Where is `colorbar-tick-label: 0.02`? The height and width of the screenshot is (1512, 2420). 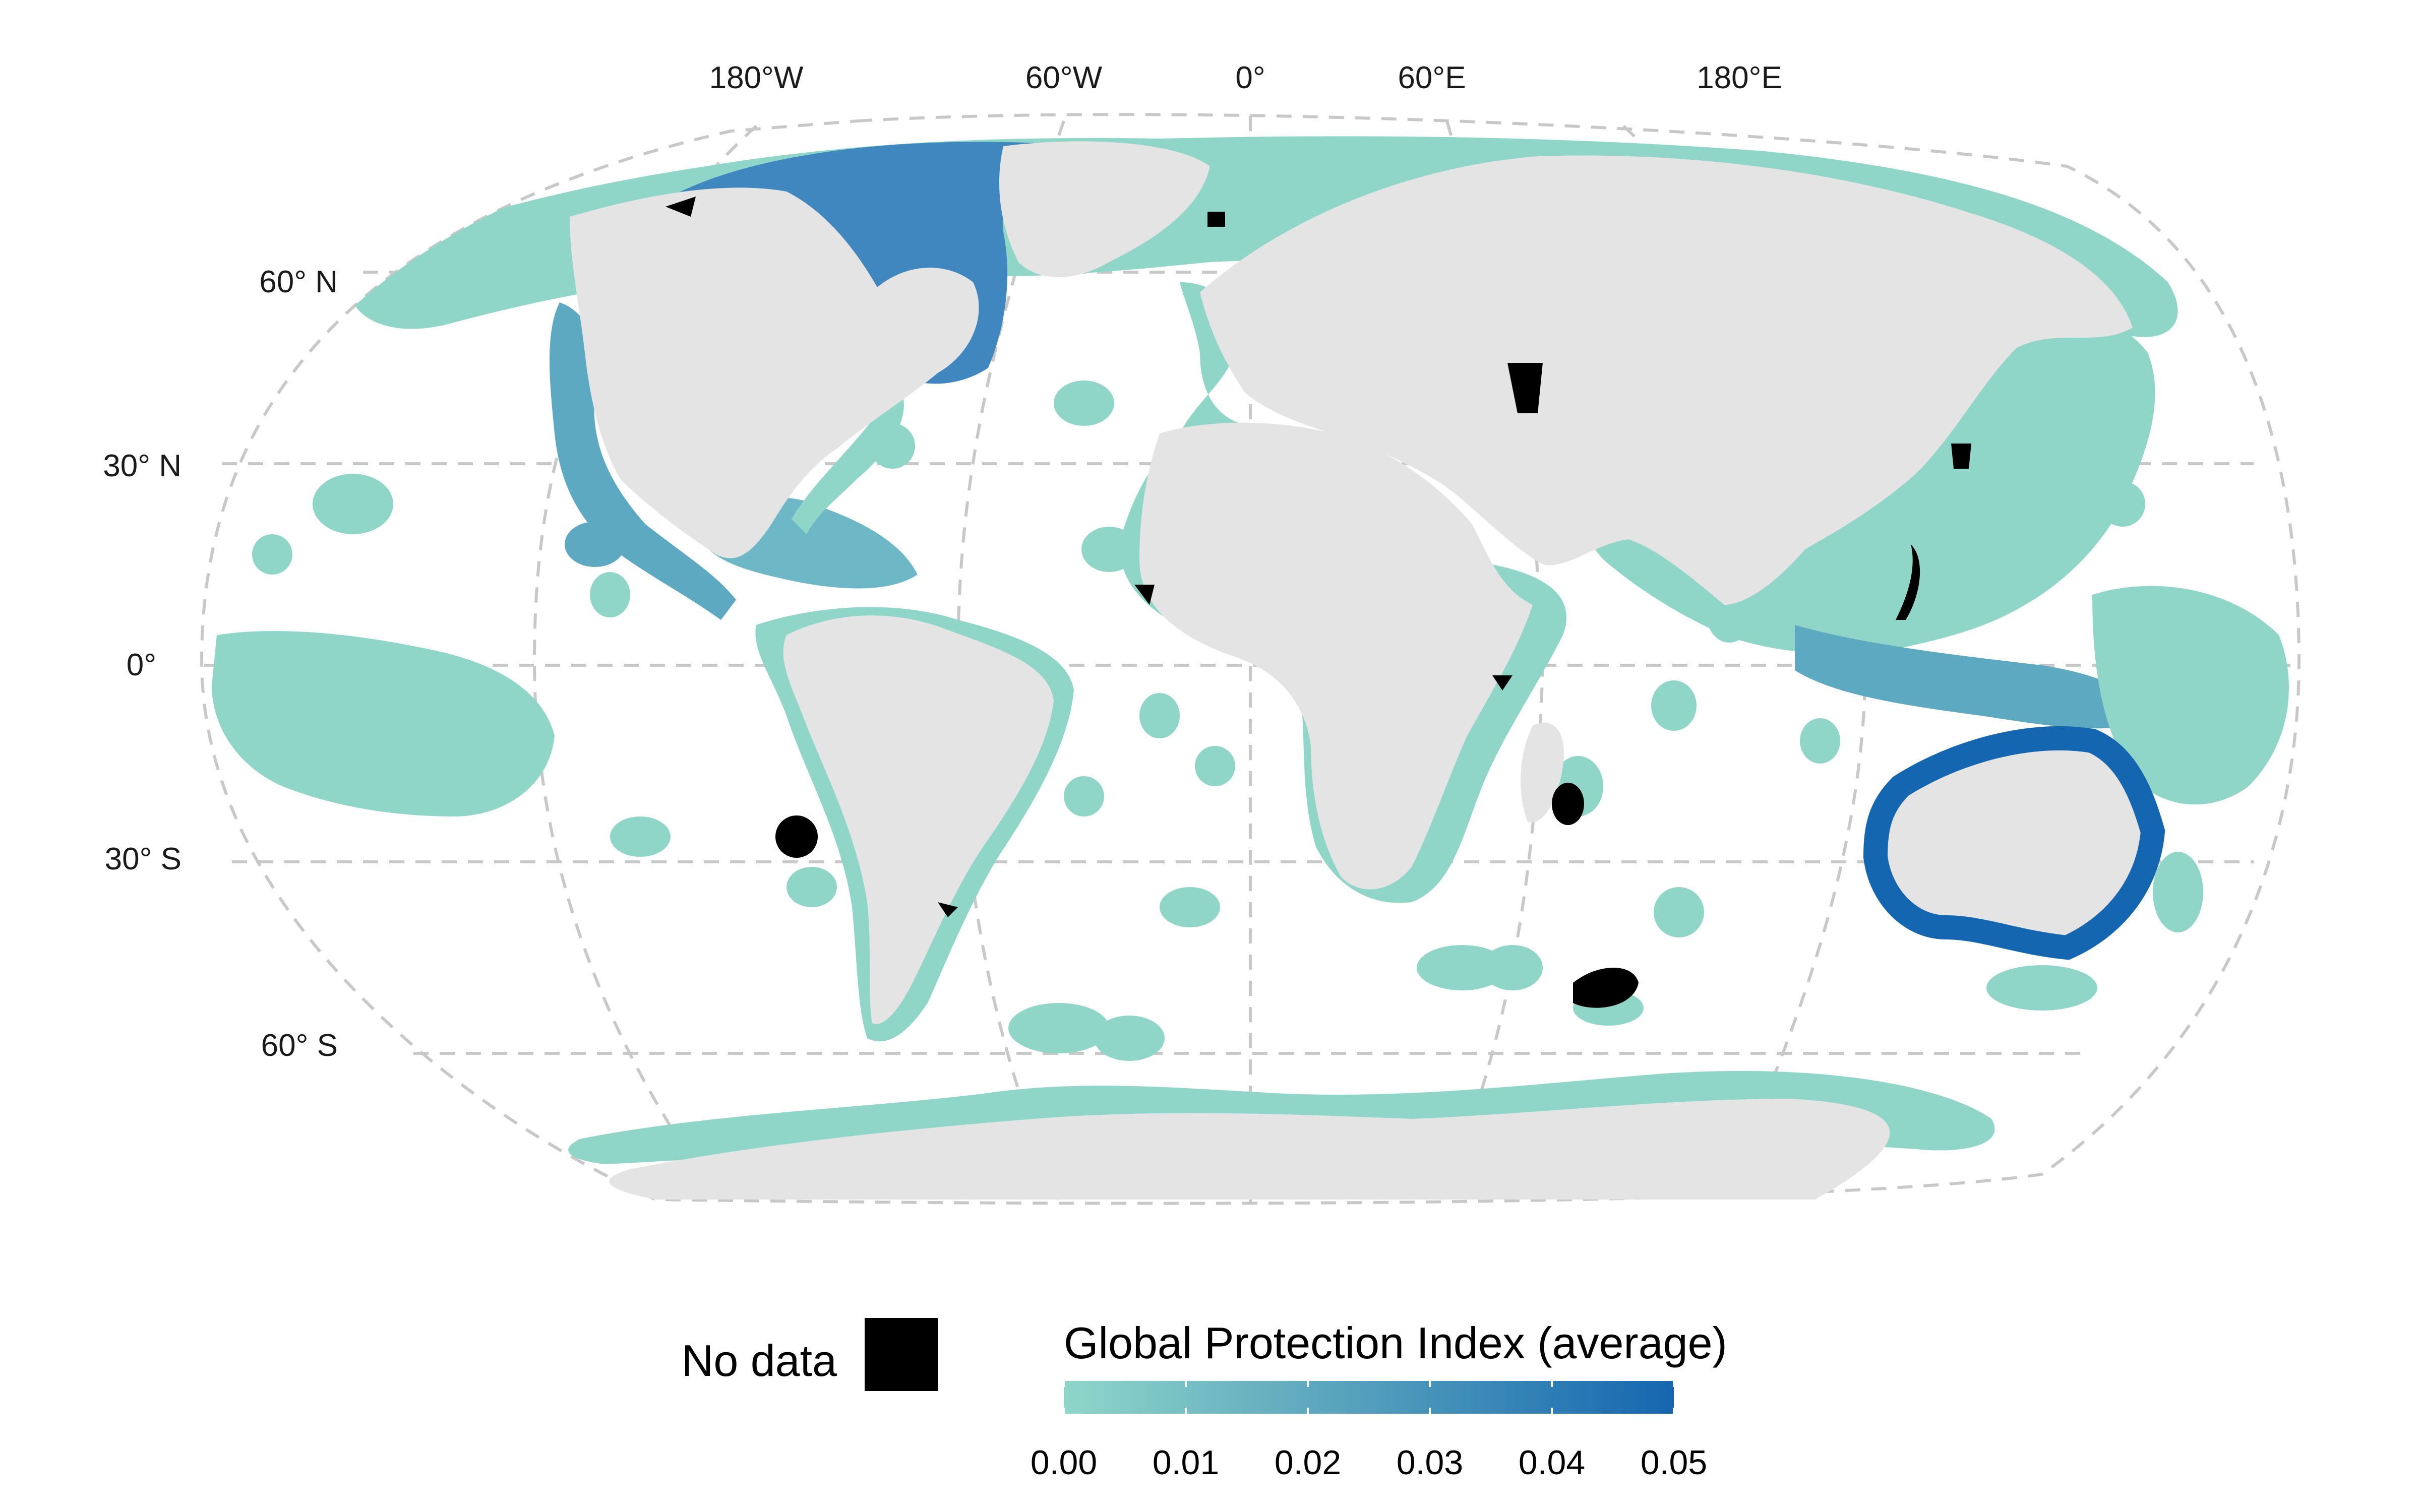
colorbar-tick-label: 0.02 is located at coordinates (1308, 1462).